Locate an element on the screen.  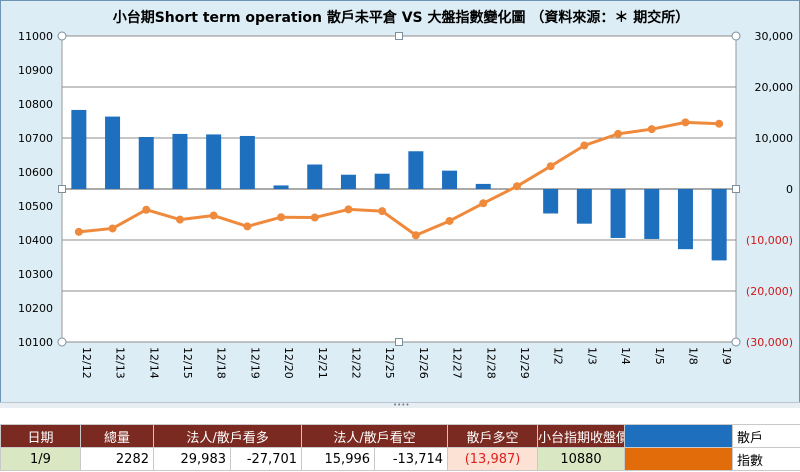
cell-retail-net: (13,987) is located at coordinates (493, 459).